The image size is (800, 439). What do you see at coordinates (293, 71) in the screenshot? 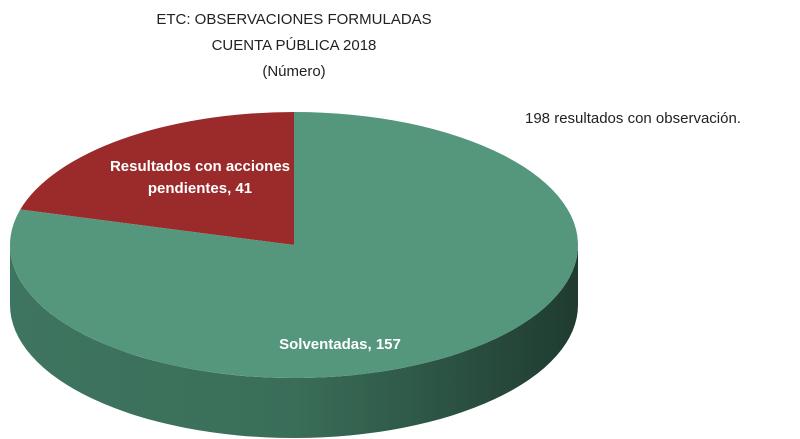
I see `chart-subtitle: (Número)` at bounding box center [293, 71].